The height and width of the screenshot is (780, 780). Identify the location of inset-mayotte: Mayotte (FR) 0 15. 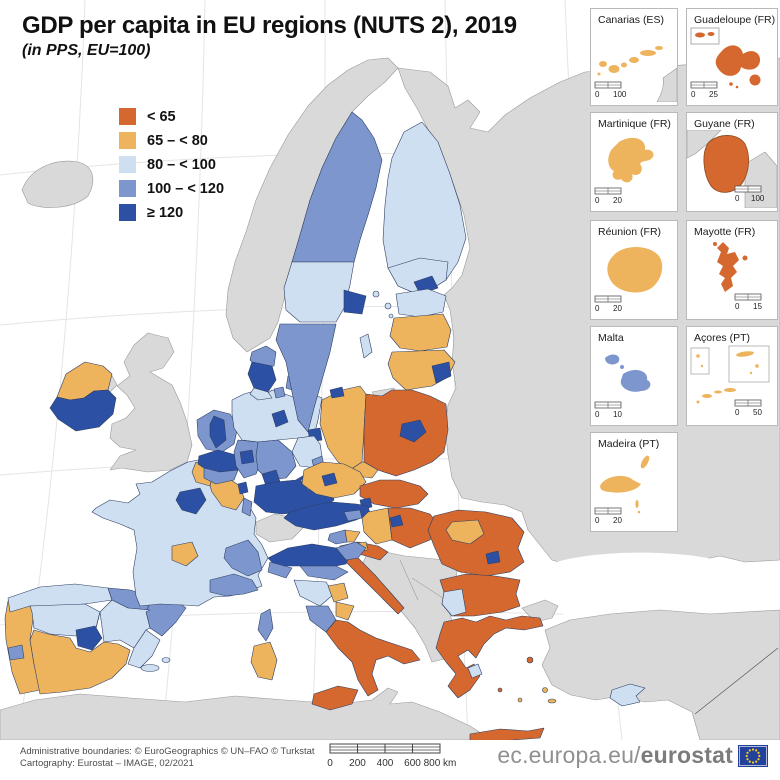
(732, 270).